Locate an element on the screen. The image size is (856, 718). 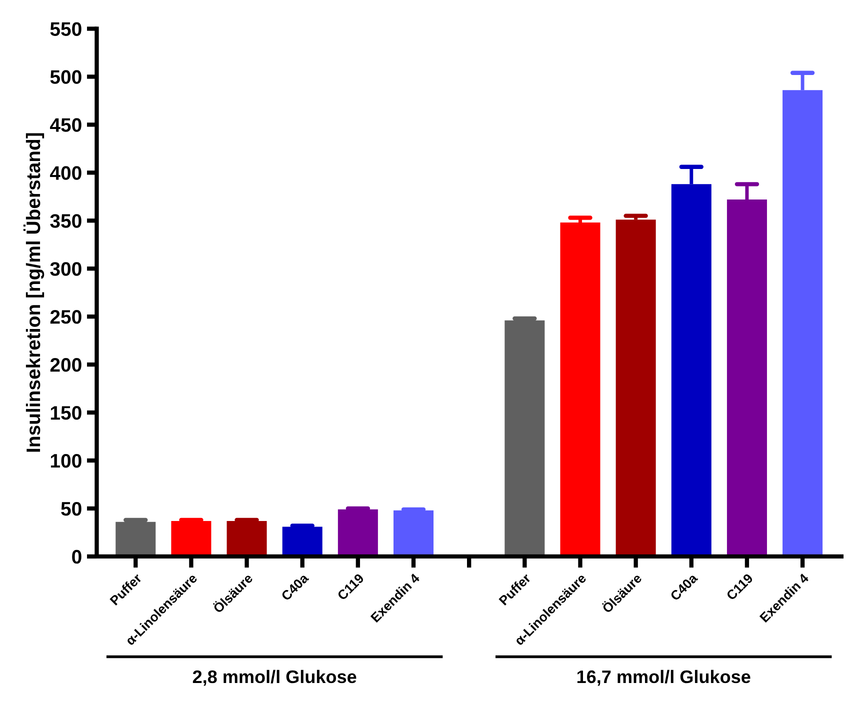
y-tick-label: 400 is located at coordinates (66, 173).